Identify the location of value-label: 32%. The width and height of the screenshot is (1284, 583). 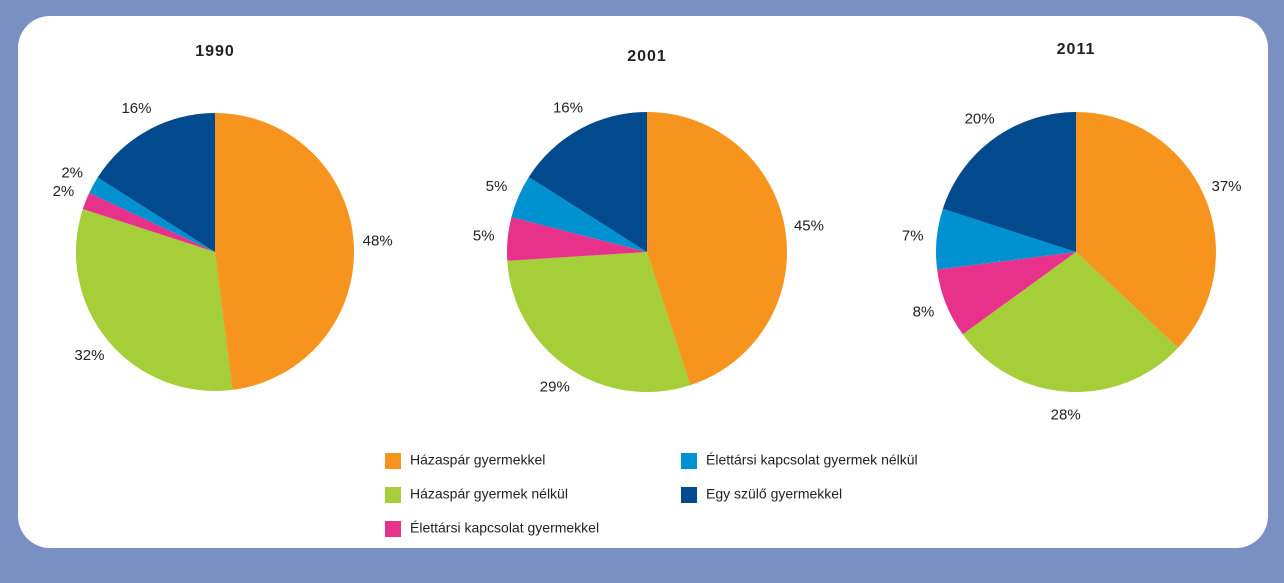
(89, 355).